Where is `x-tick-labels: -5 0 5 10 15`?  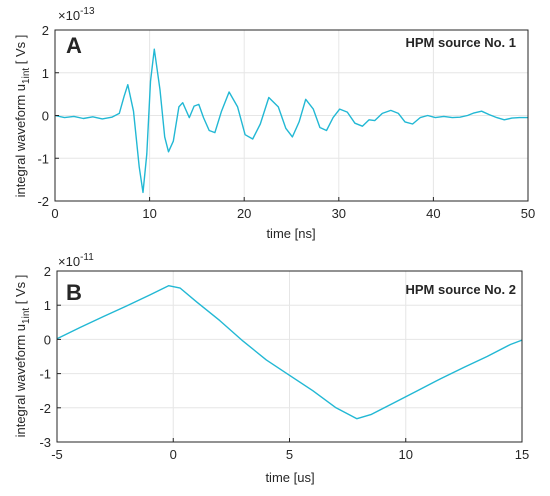 x-tick-labels: -5 0 5 10 15 is located at coordinates (290, 450).